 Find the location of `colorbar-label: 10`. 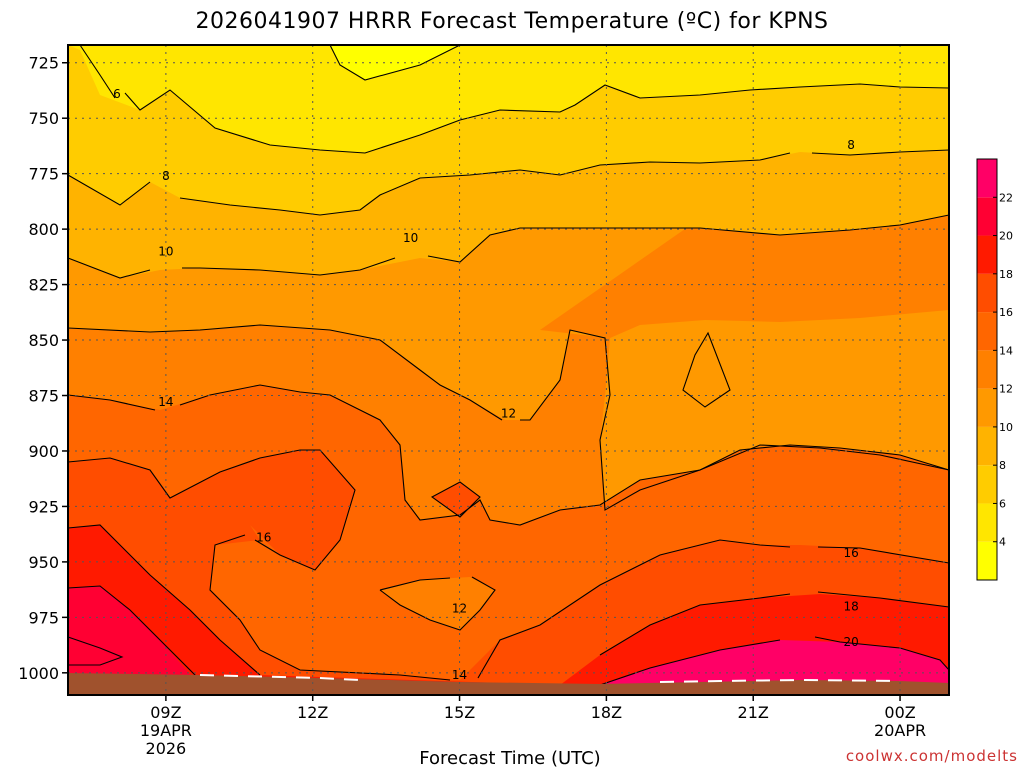

colorbar-label: 10 is located at coordinates (1006, 427).